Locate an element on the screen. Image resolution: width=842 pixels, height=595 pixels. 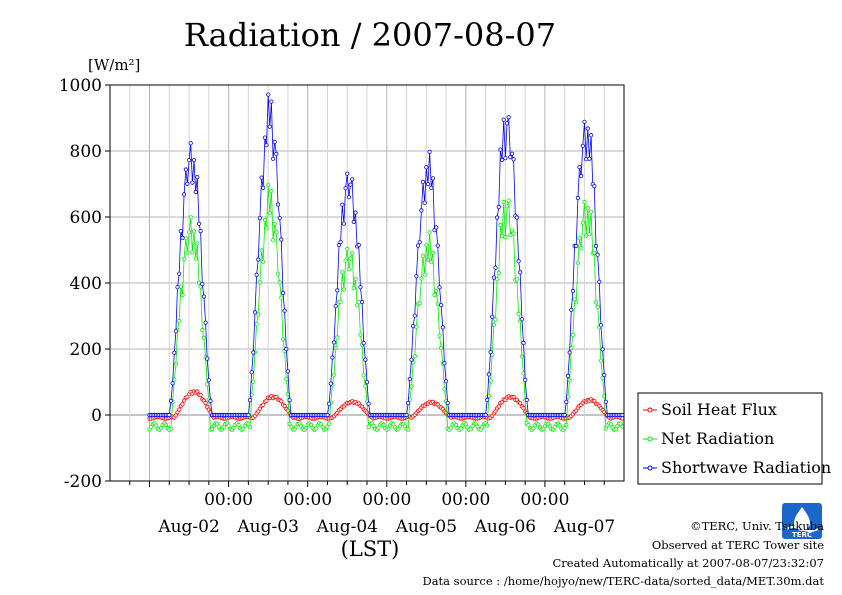
terc-logo: TERC is located at coordinates (802, 521).